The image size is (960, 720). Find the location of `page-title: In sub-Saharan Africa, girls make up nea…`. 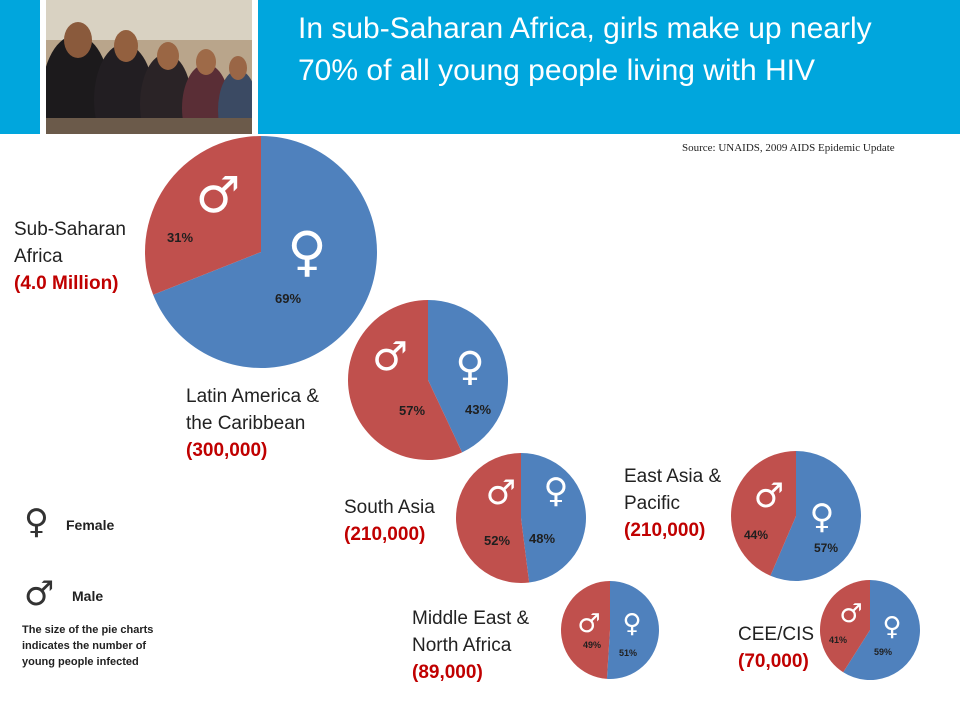

page-title: In sub-Saharan Africa, girls make up nea… is located at coordinates (585, 49).